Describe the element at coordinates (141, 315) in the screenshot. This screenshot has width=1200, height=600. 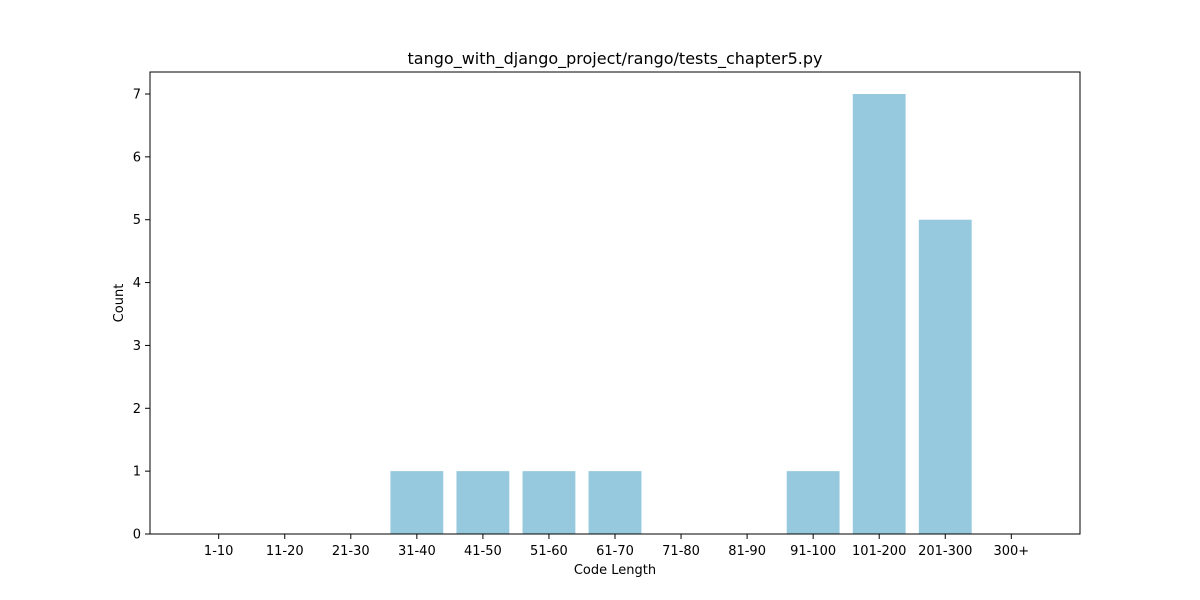
I see `y-axis-ticks: 0 1 2 3 4 5 6 7` at that location.